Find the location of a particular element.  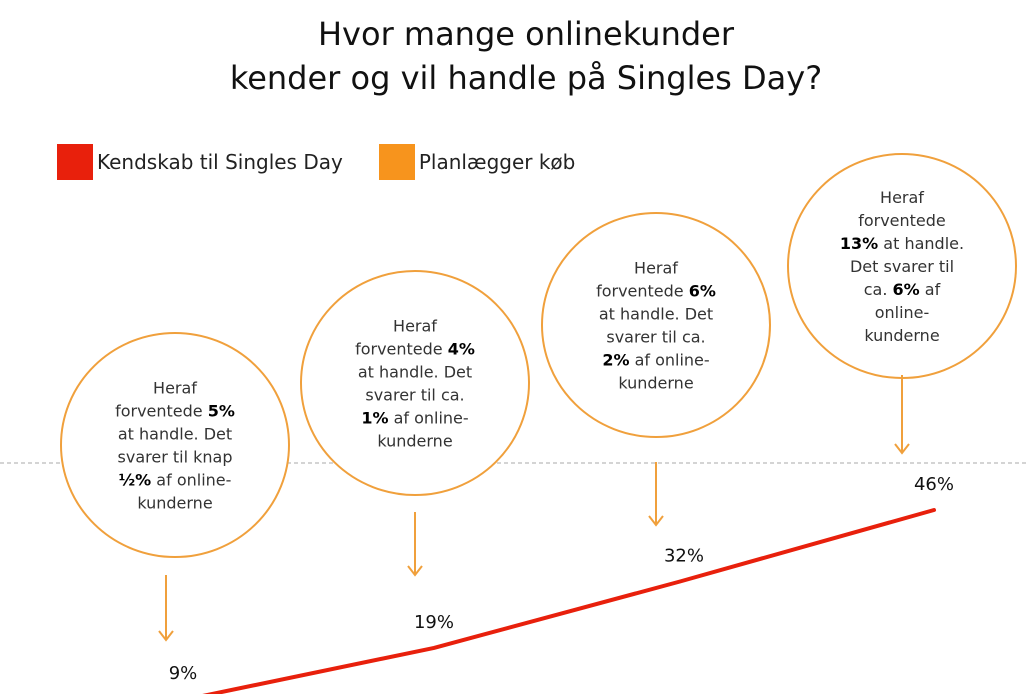

annotation-line: svarer til knap is located at coordinates (175, 457).